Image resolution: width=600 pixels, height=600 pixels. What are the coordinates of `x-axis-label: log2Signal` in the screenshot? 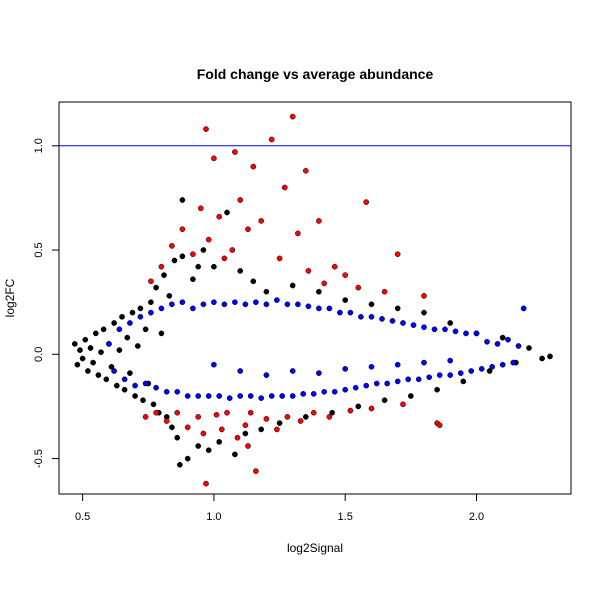 It's located at (315, 548).